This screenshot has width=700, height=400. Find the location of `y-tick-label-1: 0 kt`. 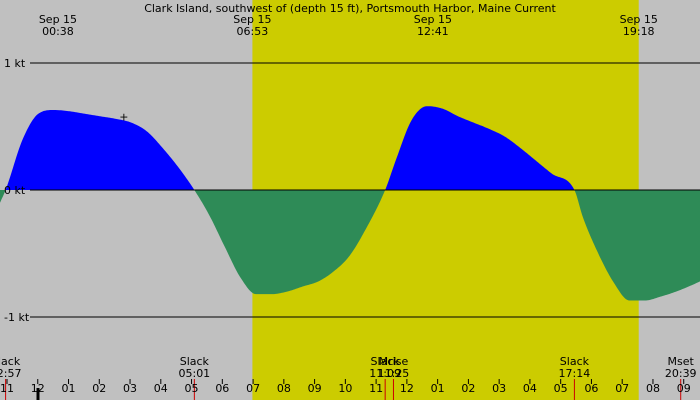

y-tick-label-1: 0 kt is located at coordinates (15, 190).